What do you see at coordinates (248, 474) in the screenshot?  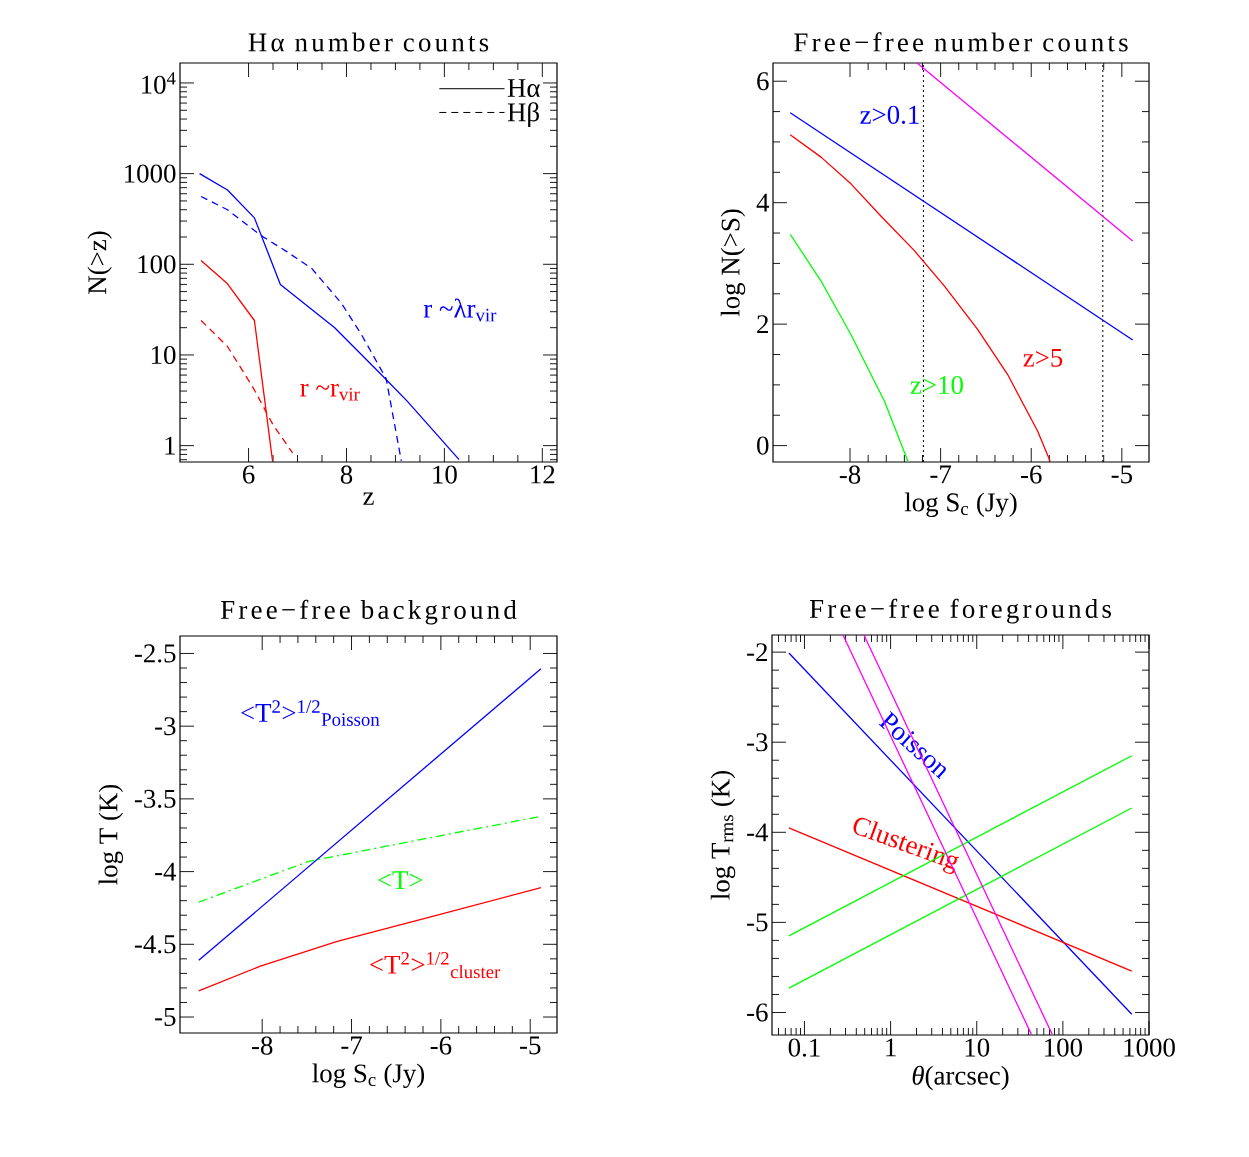 I see `x-tick-label: 6` at bounding box center [248, 474].